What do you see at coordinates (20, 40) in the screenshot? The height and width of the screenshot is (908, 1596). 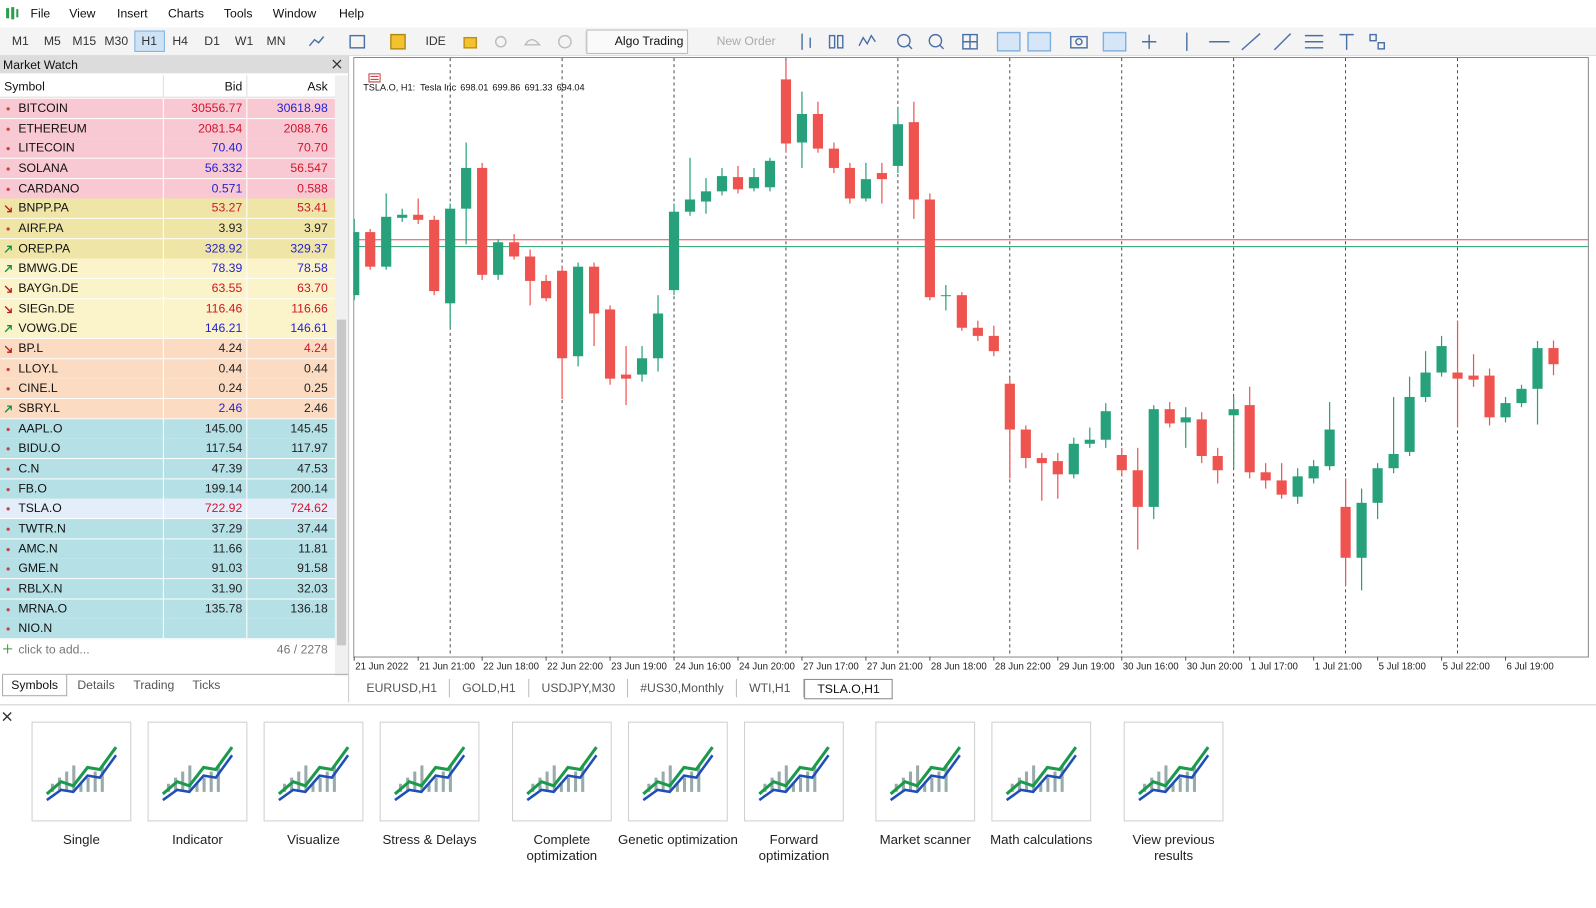 I see `timeframe-button: M1` at bounding box center [20, 40].